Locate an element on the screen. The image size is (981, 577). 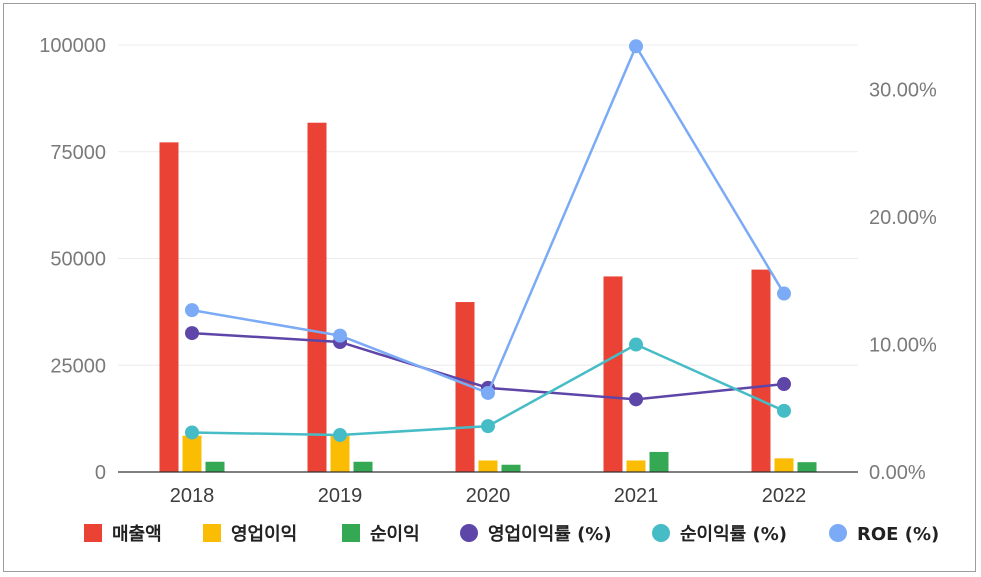
category-label: 2018 is located at coordinates (192, 496).